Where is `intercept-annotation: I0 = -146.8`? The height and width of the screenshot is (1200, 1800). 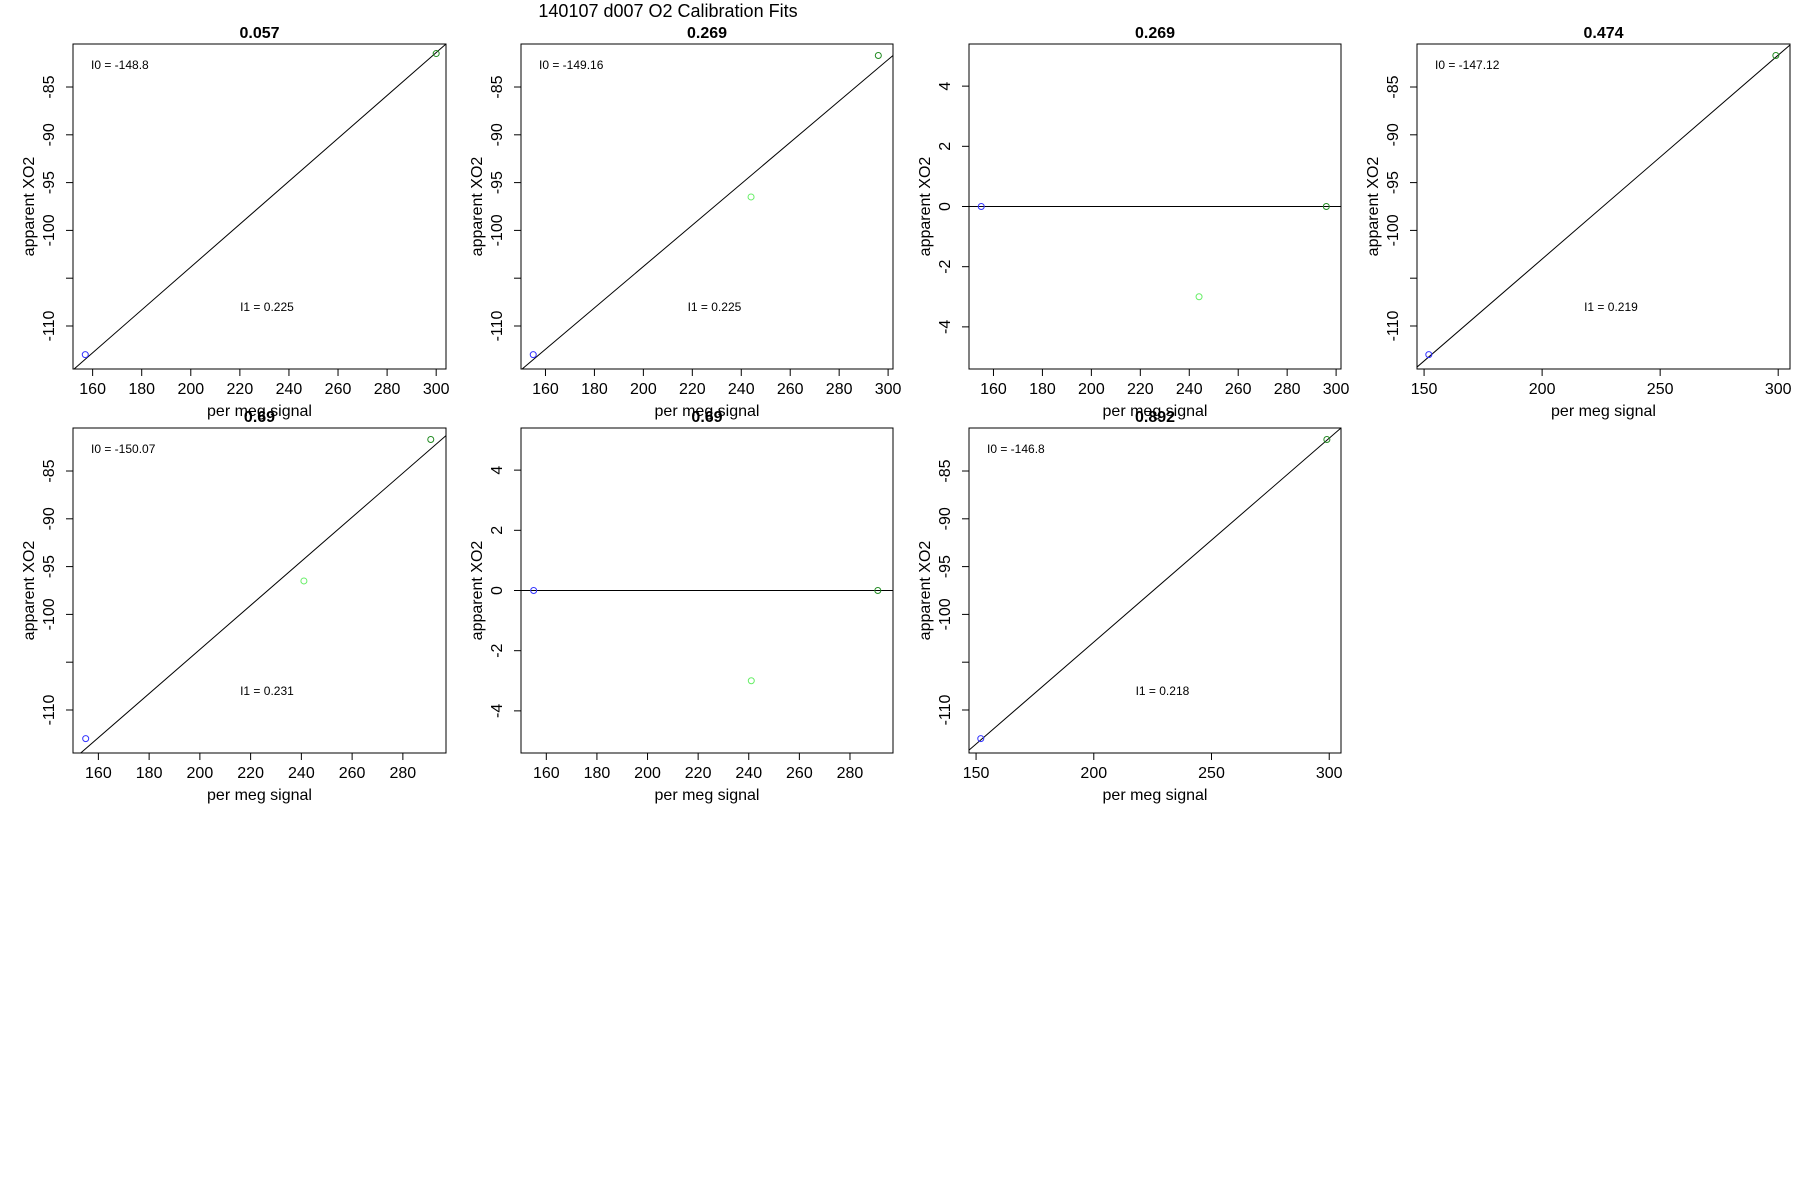 intercept-annotation: I0 = -146.8 is located at coordinates (1016, 449).